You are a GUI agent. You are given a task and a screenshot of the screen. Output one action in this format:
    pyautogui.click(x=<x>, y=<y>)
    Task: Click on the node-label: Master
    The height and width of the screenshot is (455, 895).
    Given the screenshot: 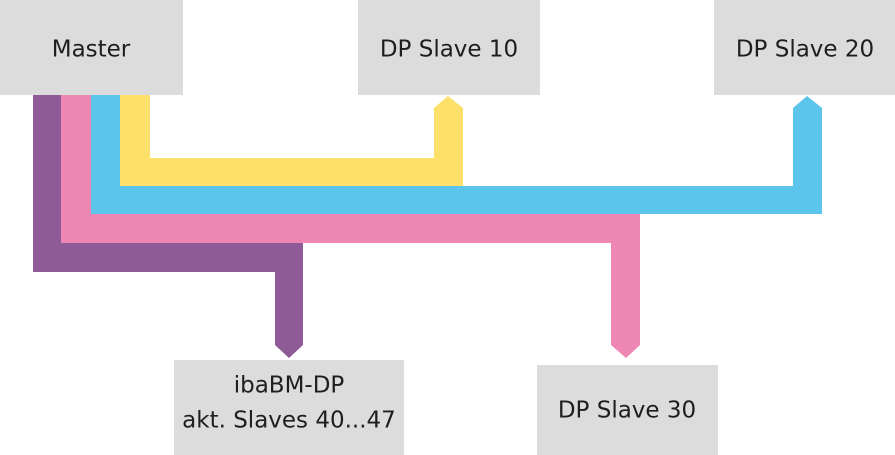 What is the action you would take?
    pyautogui.click(x=91, y=50)
    